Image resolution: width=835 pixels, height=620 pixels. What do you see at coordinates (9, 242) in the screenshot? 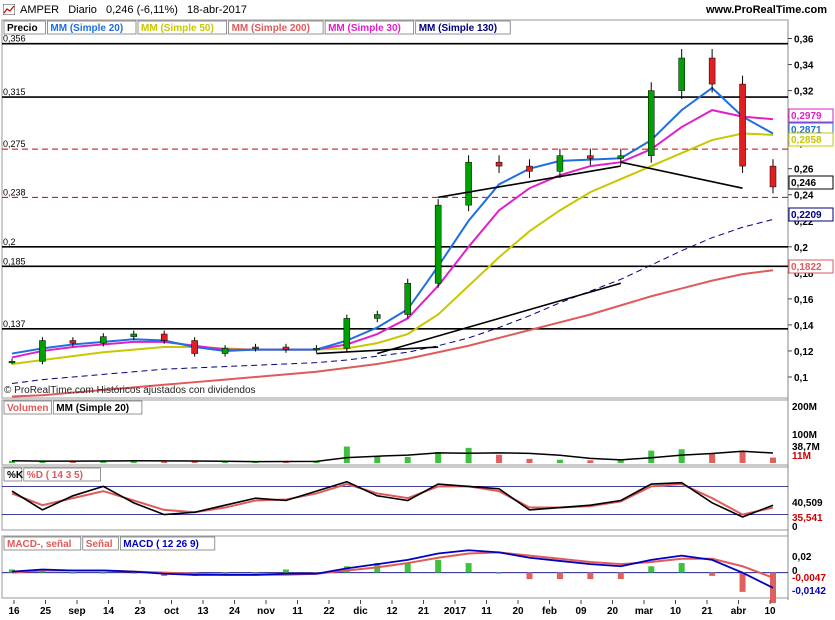
I see `level-label: 0,2` at bounding box center [9, 242].